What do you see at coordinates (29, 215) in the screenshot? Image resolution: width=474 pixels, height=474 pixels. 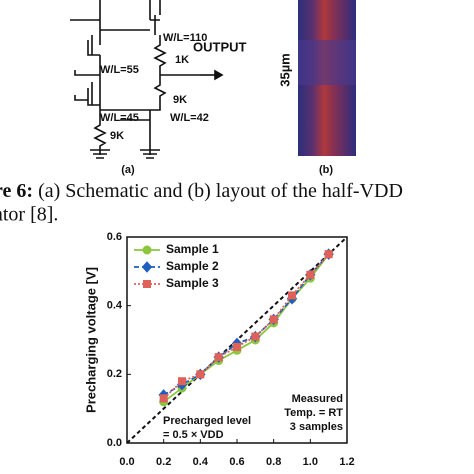 I see `caption: ator [8].` at bounding box center [29, 215].